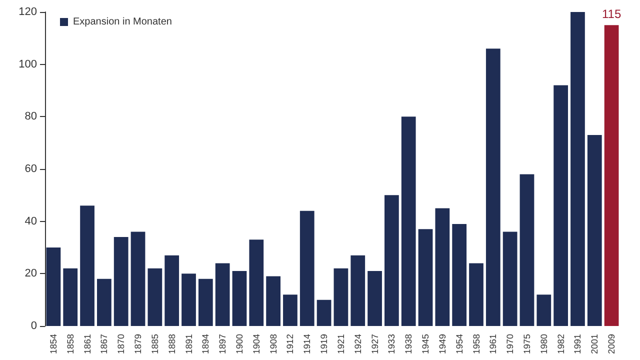 This screenshot has width=640, height=360. I want to click on x-tick-label: 1970, so click(510, 344).